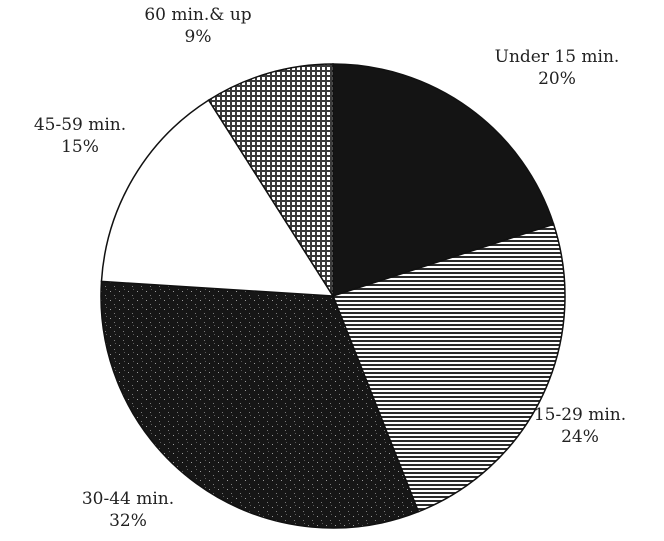 The image size is (664, 541). I want to click on slice-label-4: 60 min.& up 9%, so click(197, 26).